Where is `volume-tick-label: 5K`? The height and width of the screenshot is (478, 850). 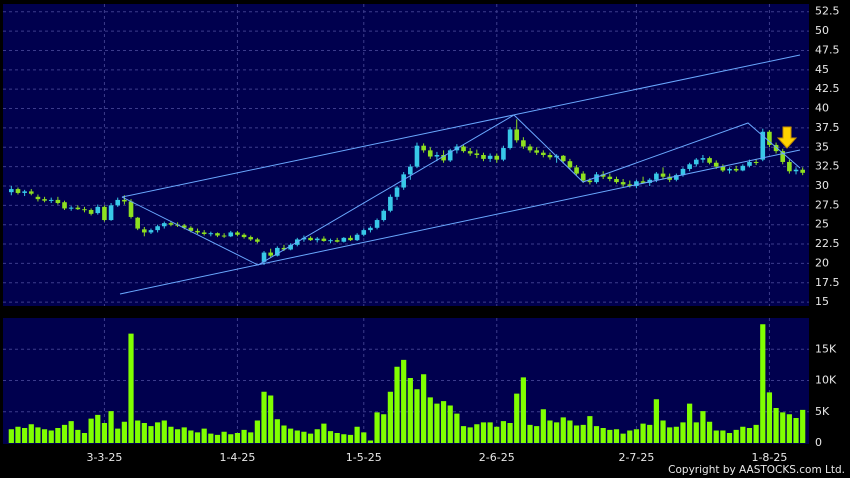 volume-tick-label: 5K is located at coordinates (822, 411).